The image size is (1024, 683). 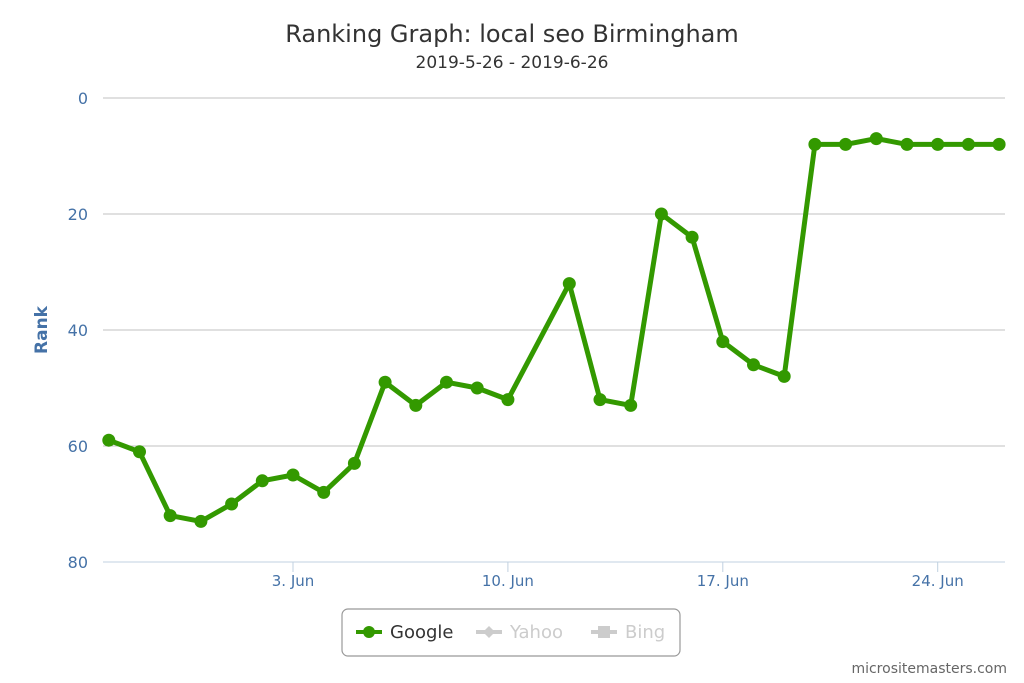 What do you see at coordinates (508, 581) in the screenshot?
I see `x-tick-label: 10. Jun` at bounding box center [508, 581].